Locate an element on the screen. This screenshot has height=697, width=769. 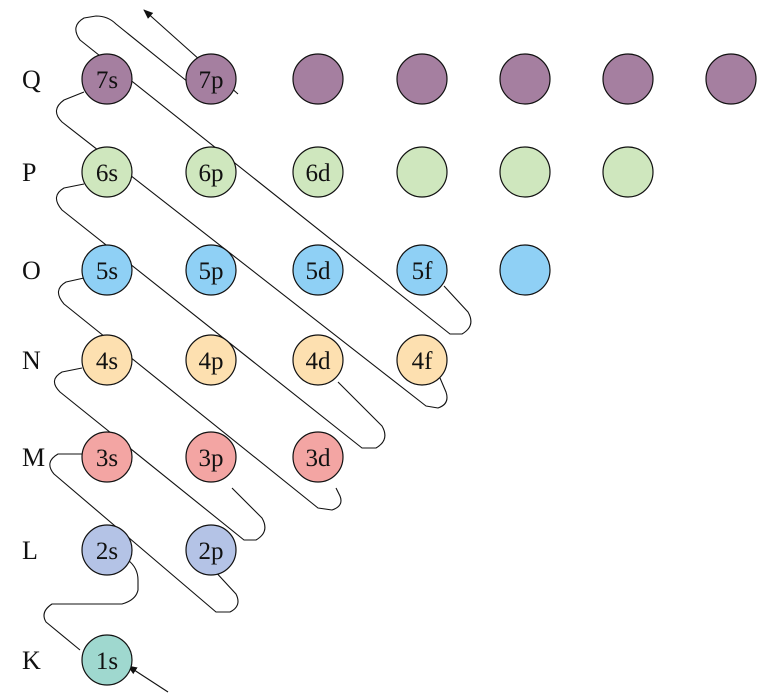
orbital-label: 3d is located at coordinates (319, 458).